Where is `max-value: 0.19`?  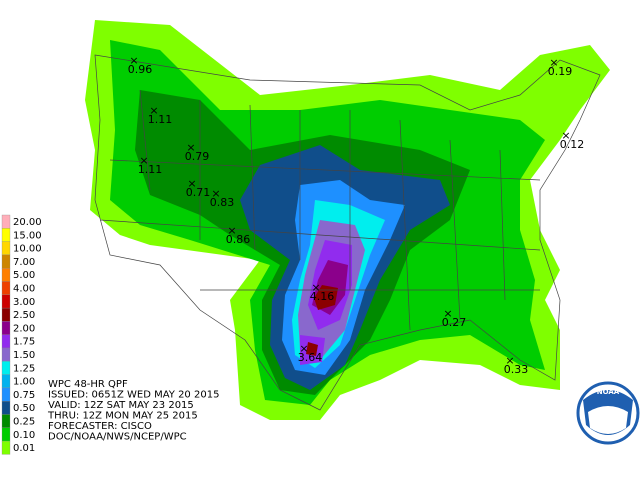
max-value: 0.19 is located at coordinates (560, 71).